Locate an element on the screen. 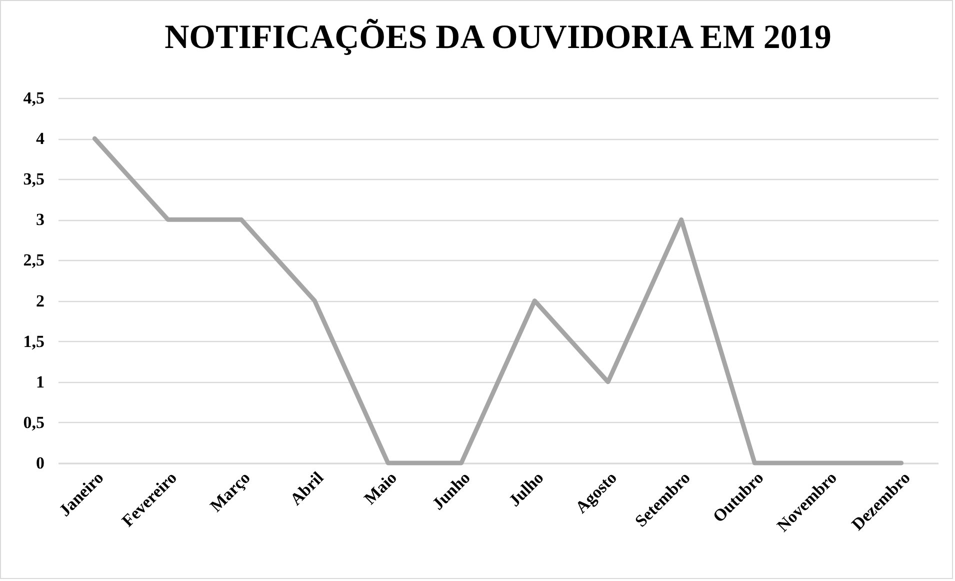 The height and width of the screenshot is (581, 955). y-tick-label: 0,5 is located at coordinates (33, 422).